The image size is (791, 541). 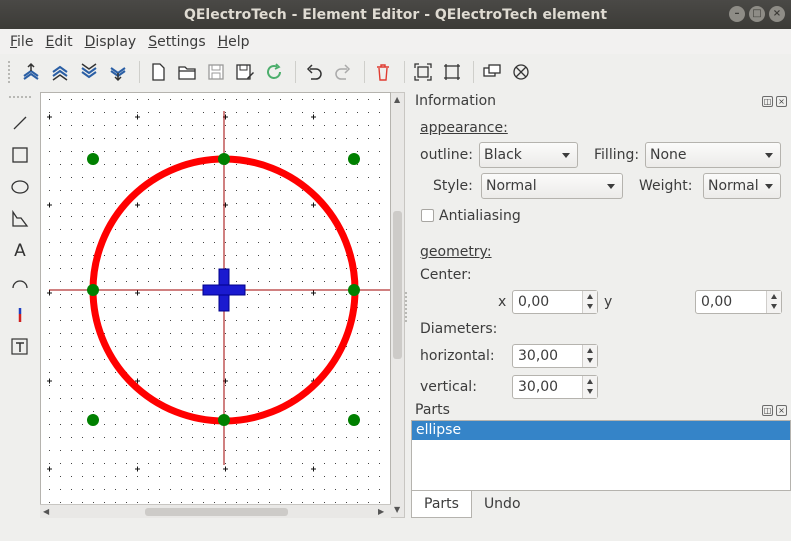 What do you see at coordinates (20, 283) in the screenshot?
I see `arc-tool-button` at bounding box center [20, 283].